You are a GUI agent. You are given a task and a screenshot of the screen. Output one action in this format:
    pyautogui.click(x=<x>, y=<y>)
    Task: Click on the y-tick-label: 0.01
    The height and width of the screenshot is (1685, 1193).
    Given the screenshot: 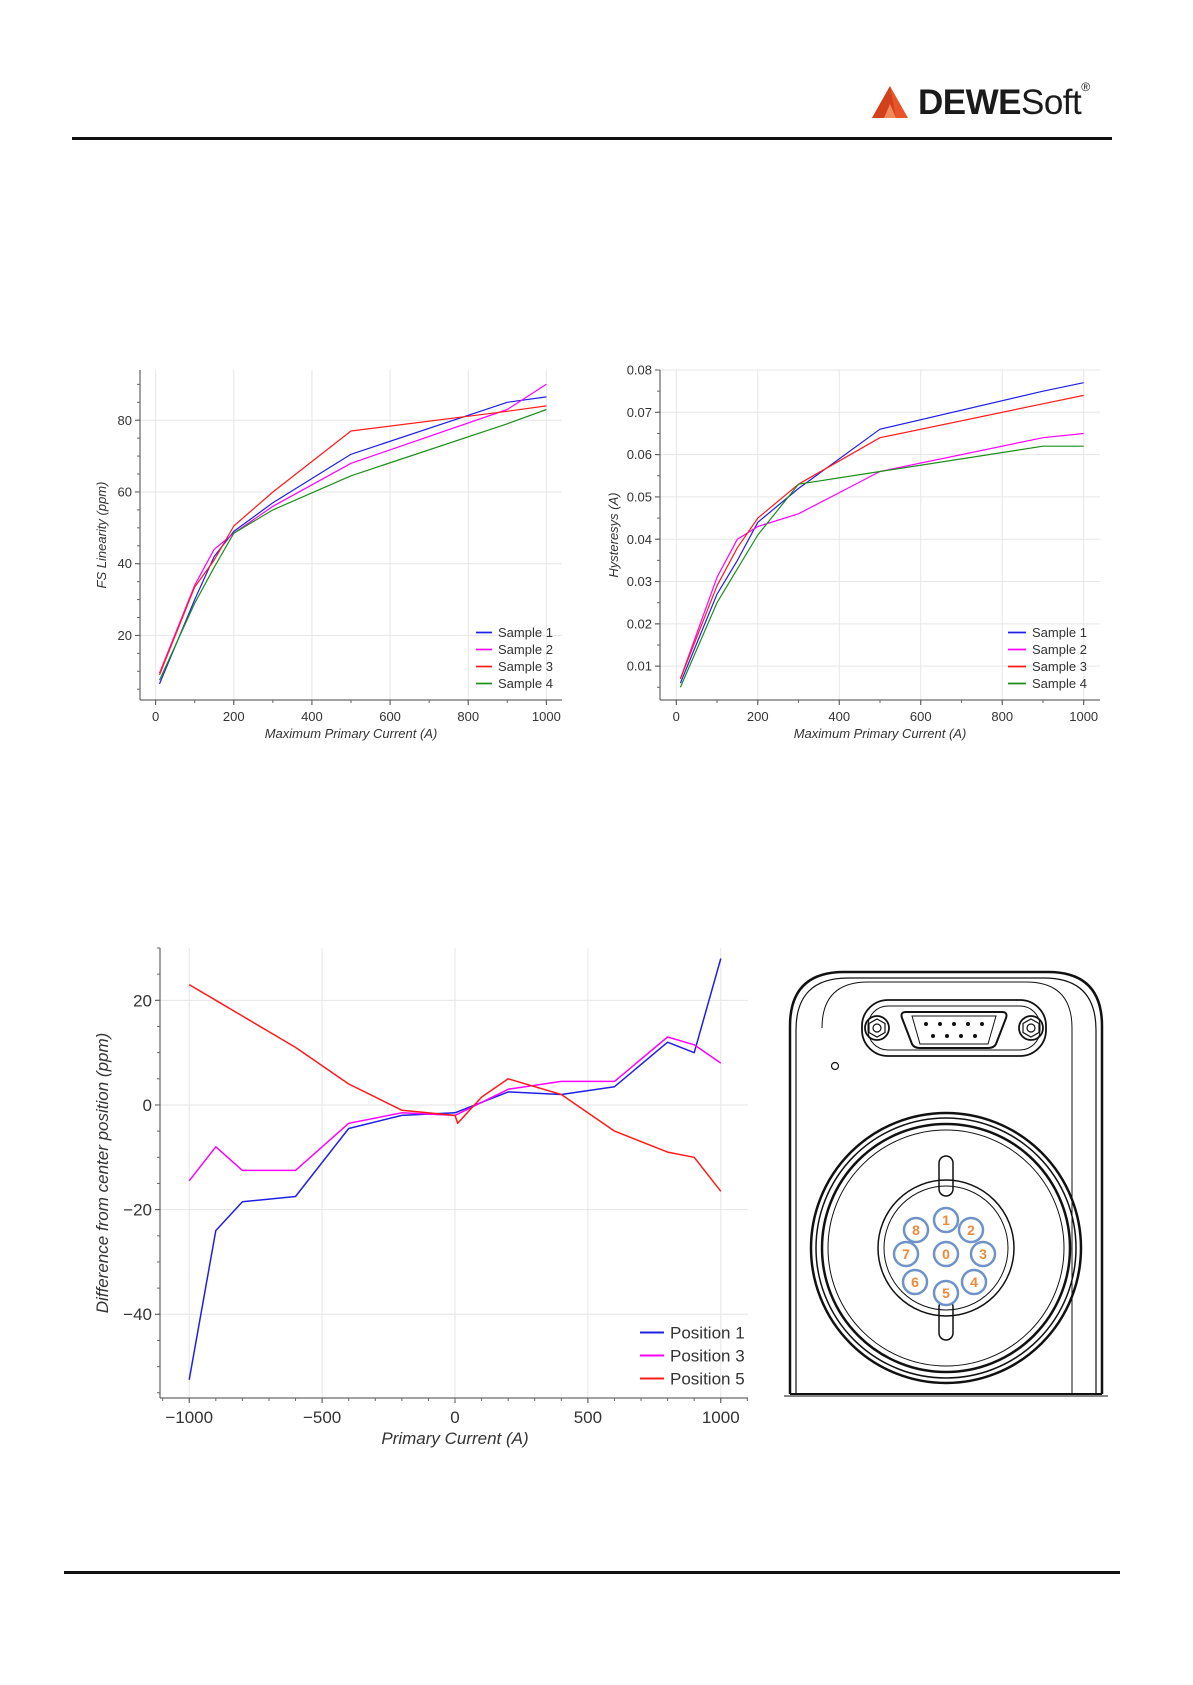 What is the action you would take?
    pyautogui.click(x=639, y=666)
    